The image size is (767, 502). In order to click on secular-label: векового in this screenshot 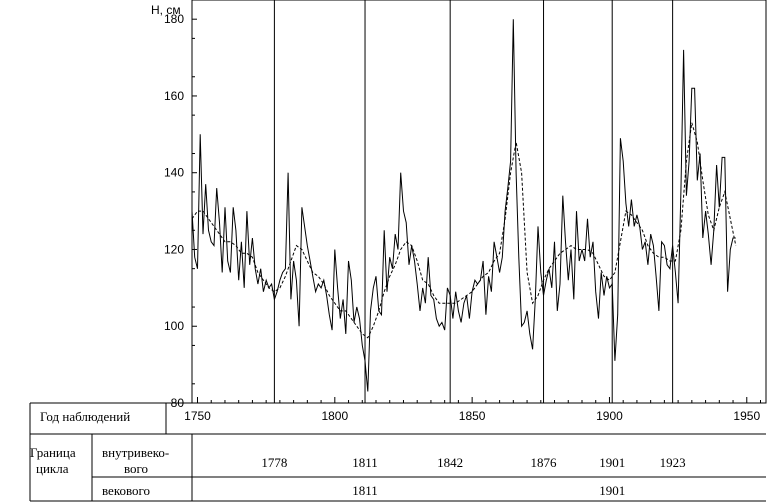, I will do `click(126, 490)`.